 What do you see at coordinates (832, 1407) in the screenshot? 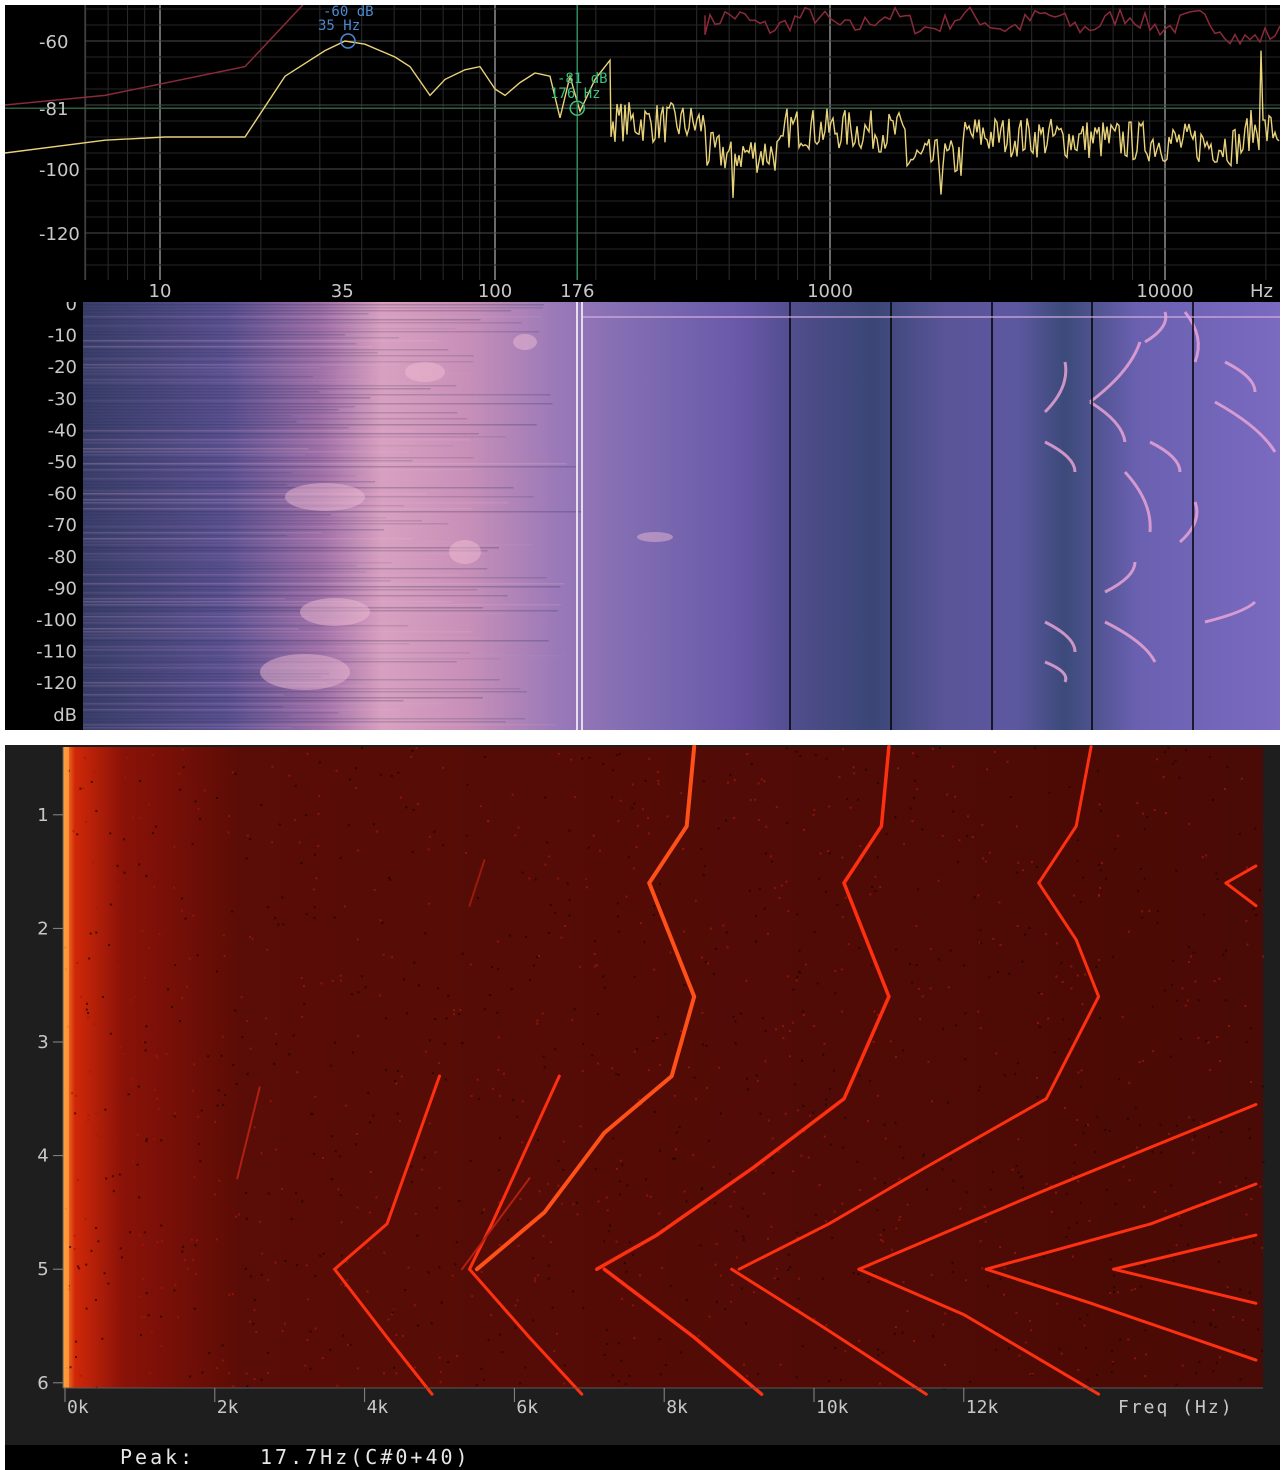
I see `freq-tick-label: 10k` at bounding box center [832, 1407].